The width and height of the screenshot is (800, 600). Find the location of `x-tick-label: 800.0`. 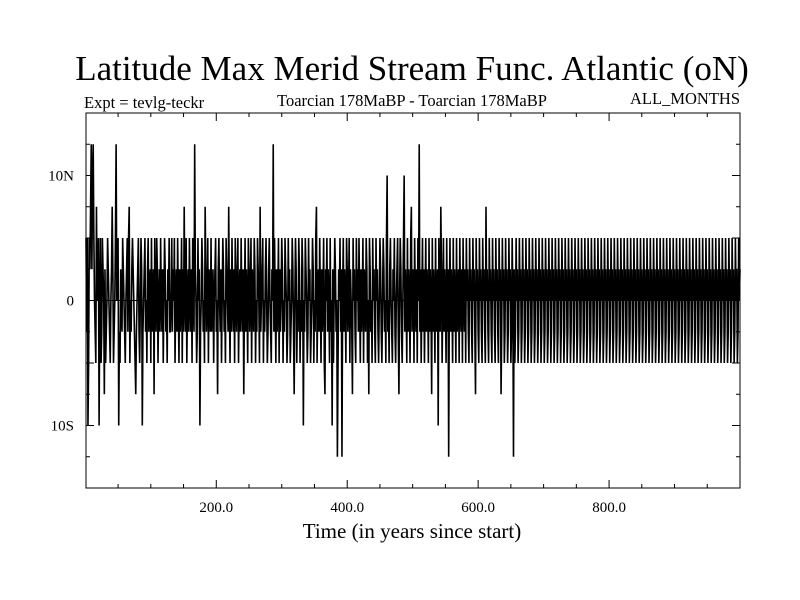

x-tick-label: 800.0 is located at coordinates (609, 508).